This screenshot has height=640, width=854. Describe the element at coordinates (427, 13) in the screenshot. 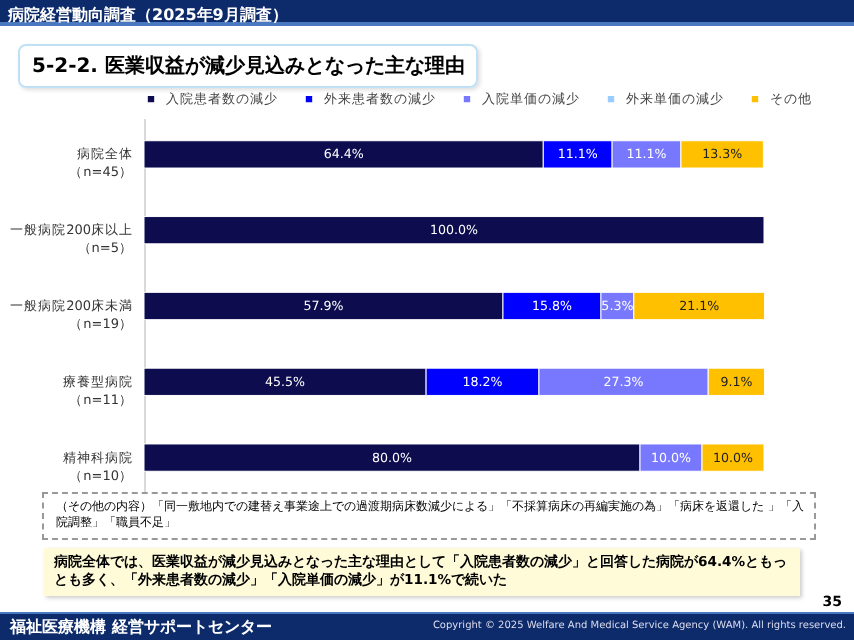

I see `text: 病院経営動向調査（2025年9月調査）` at that location.